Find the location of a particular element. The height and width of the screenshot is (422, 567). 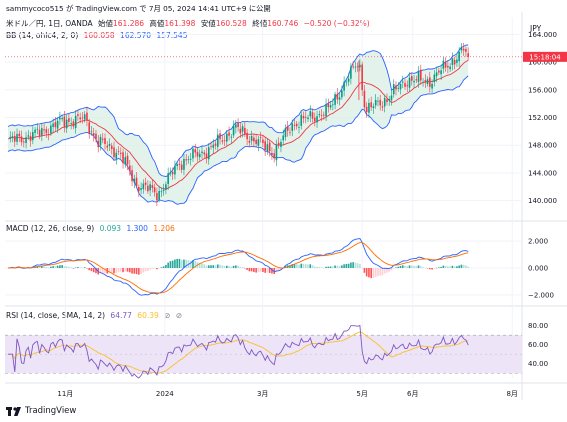

last-price-countdown: 15:18:04 is located at coordinates (545, 57).